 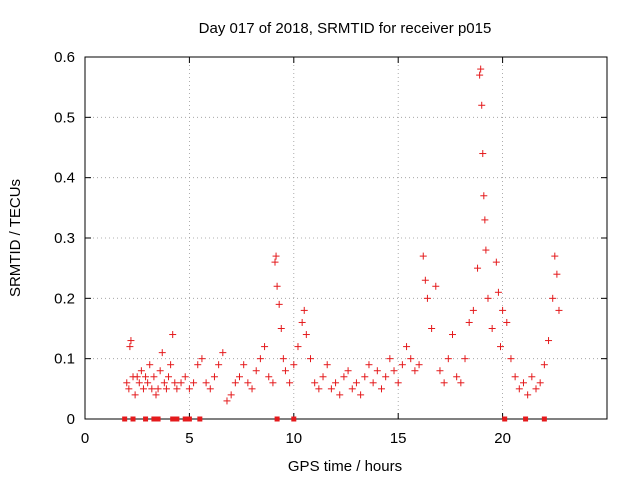 What do you see at coordinates (293, 438) in the screenshot?
I see `x-tick-label: 10` at bounding box center [293, 438].